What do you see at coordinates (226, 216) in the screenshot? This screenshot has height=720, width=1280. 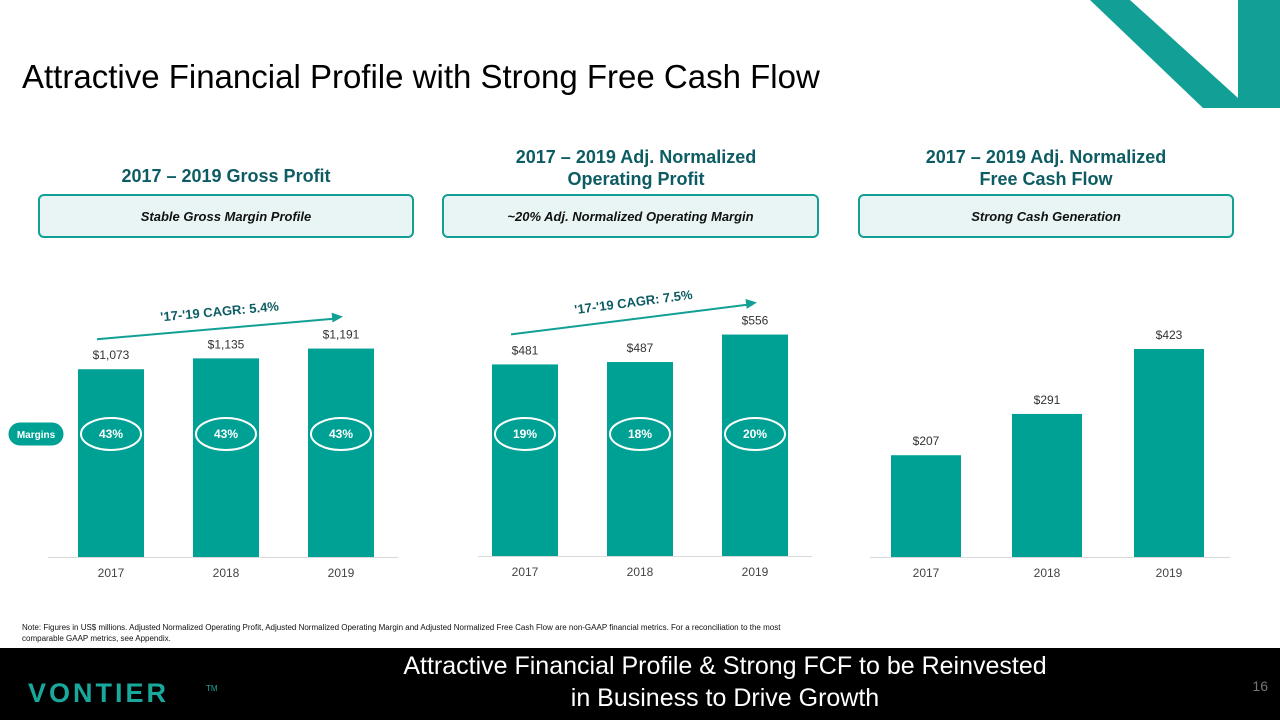 I see `pill-gross-margin: Stable Gross Margin Profile` at bounding box center [226, 216].